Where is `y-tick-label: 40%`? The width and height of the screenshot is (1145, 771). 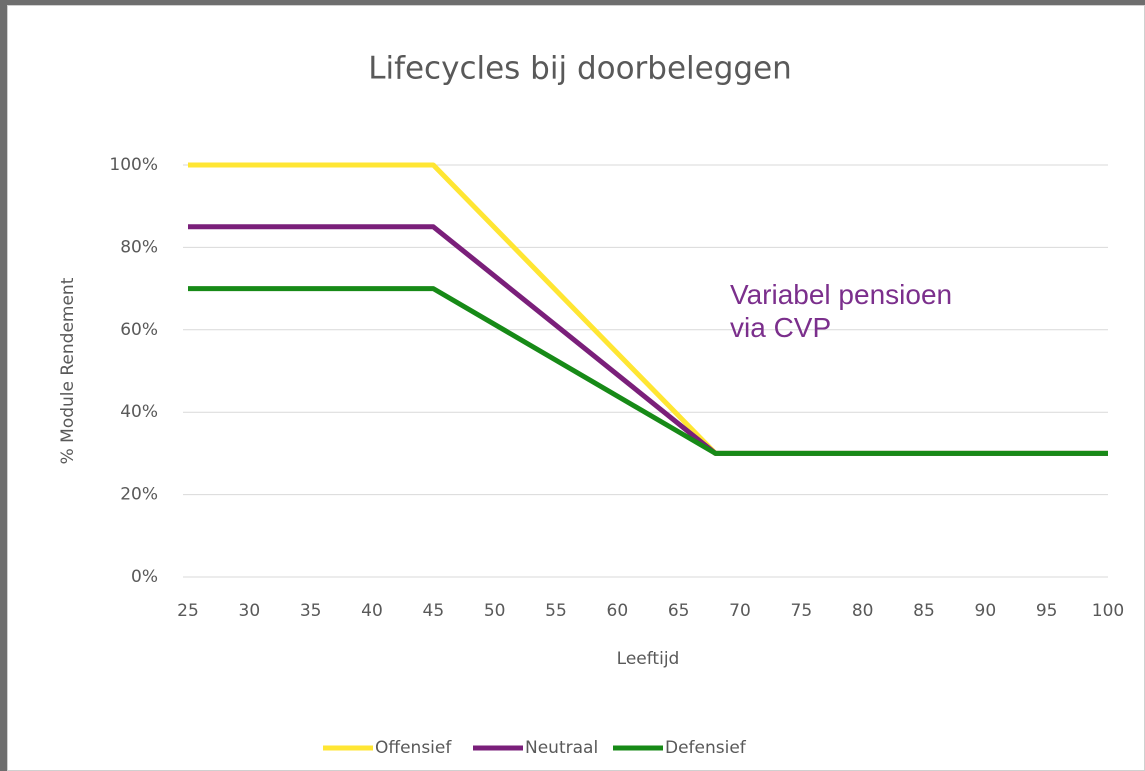
y-tick-label: 40% is located at coordinates (139, 412).